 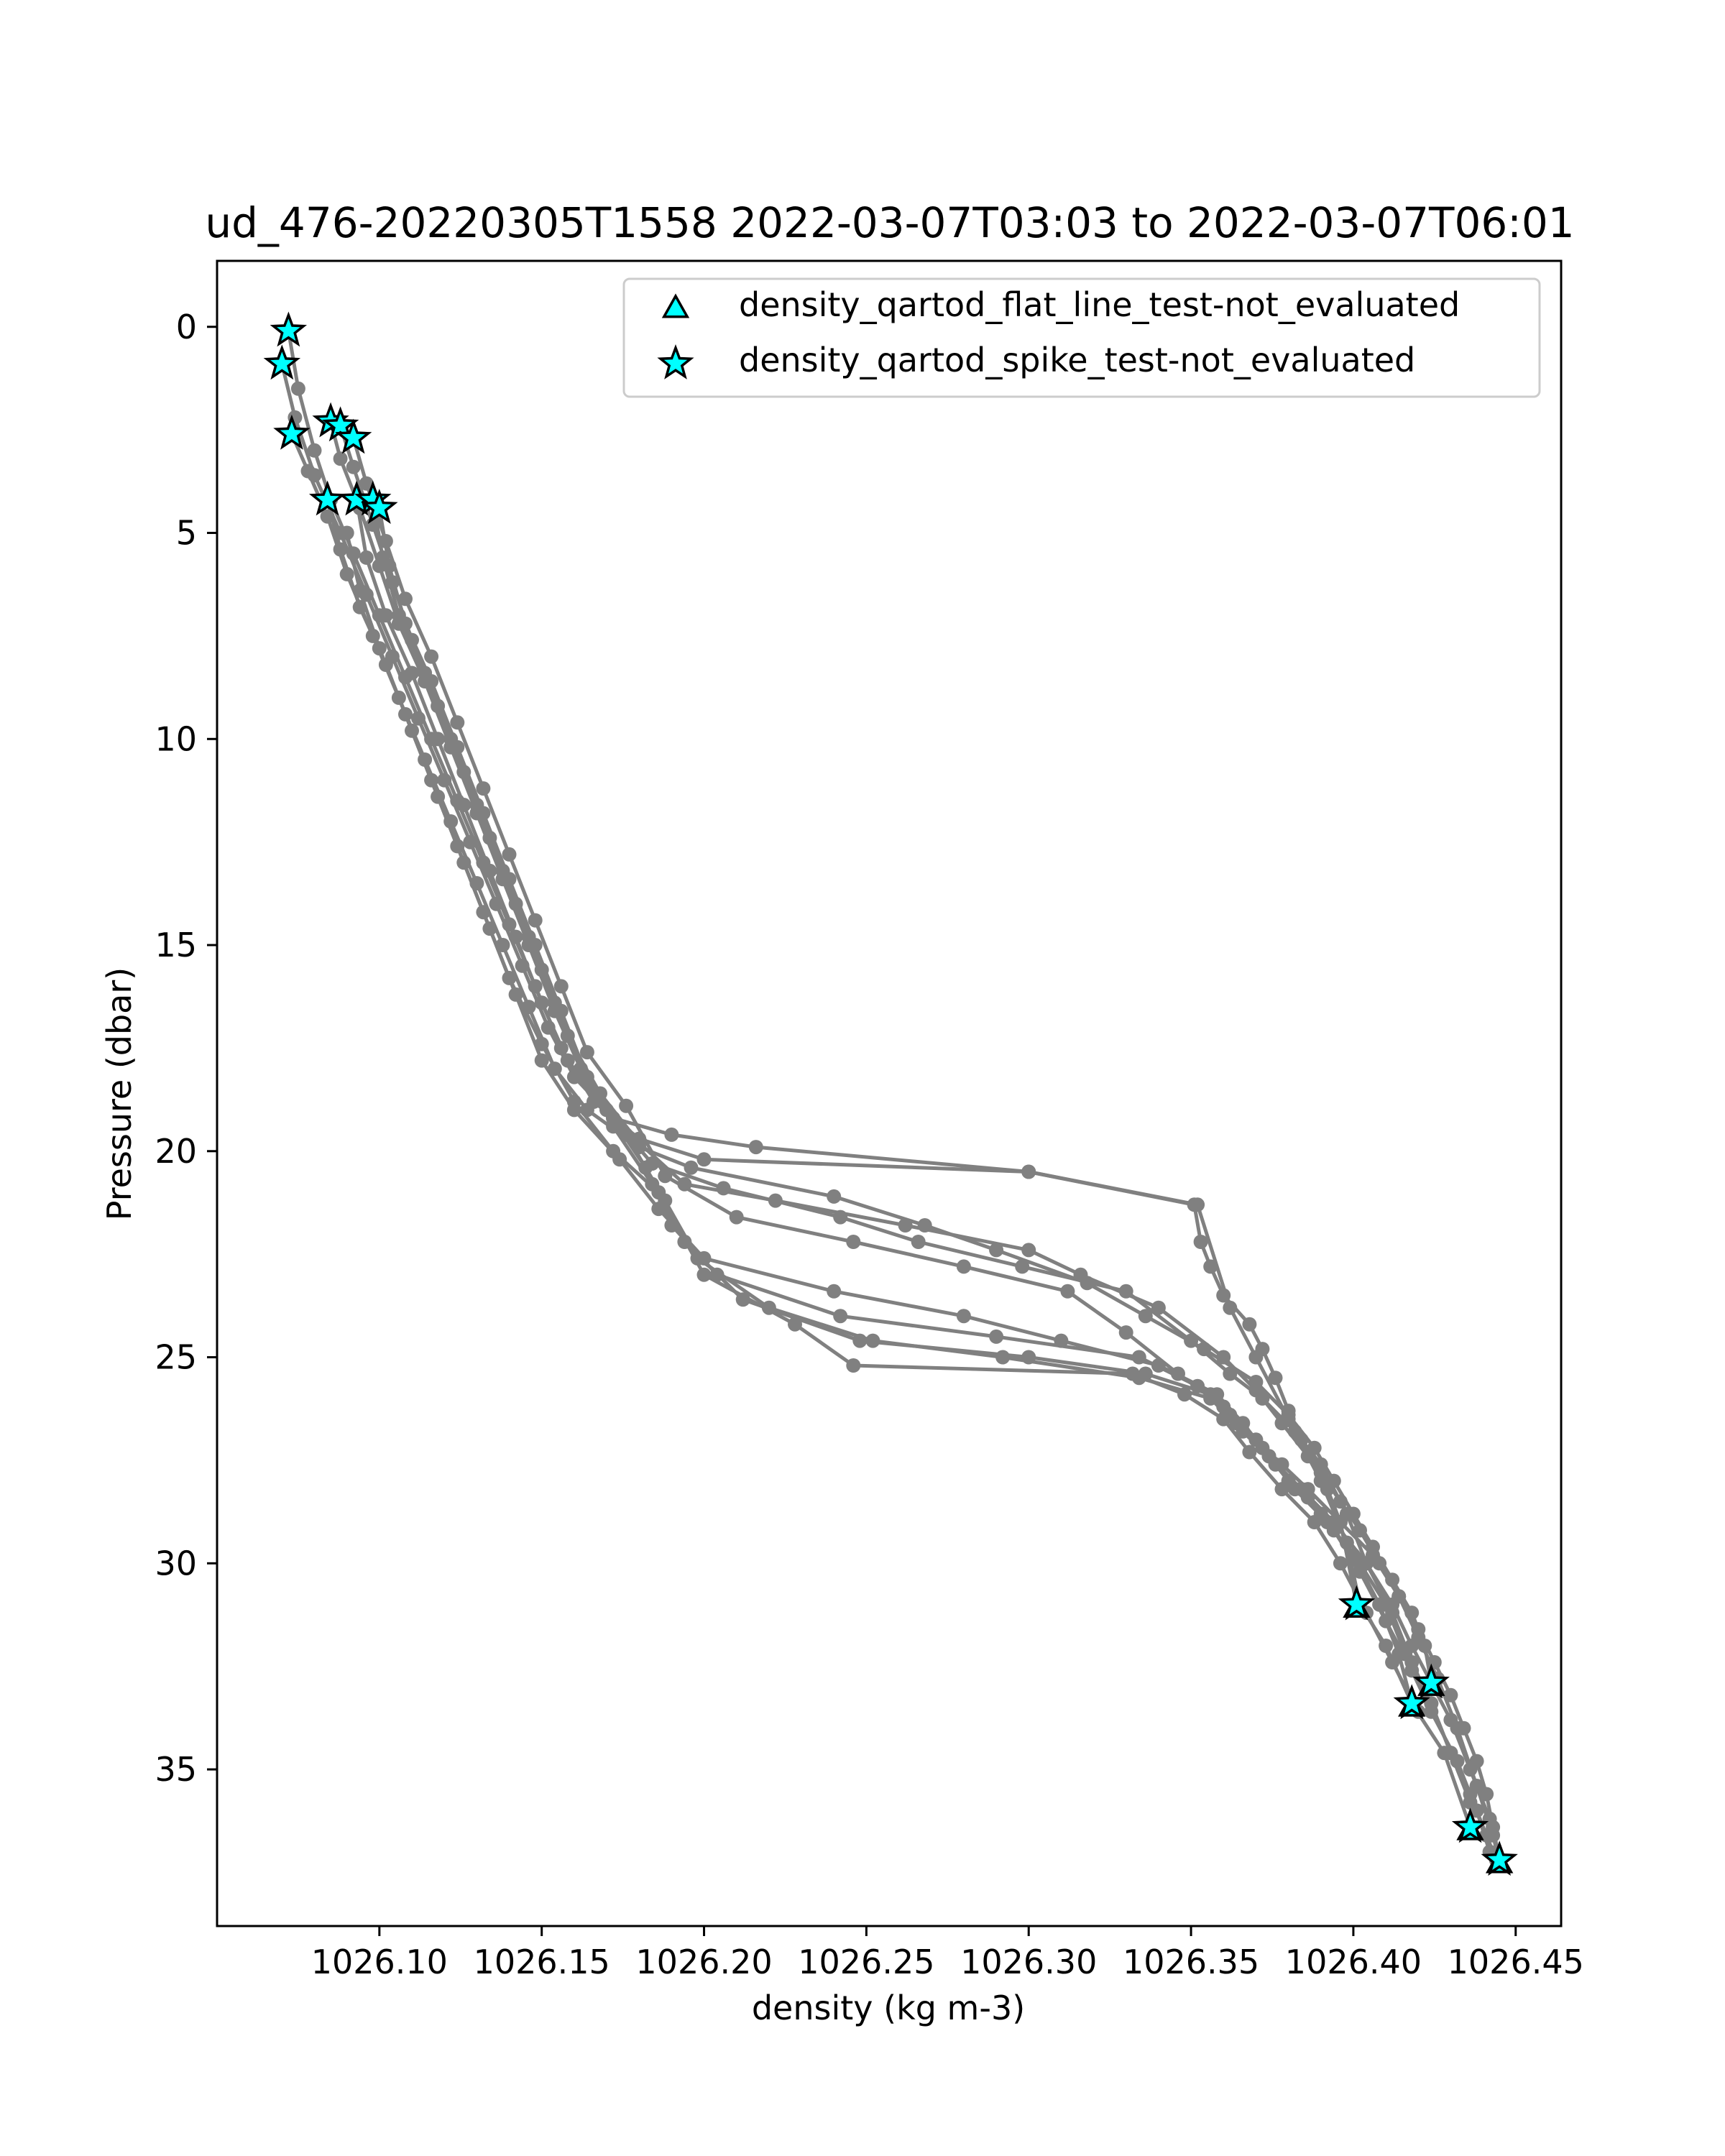 I want to click on y-tick-label: 35, so click(x=176, y=1770).